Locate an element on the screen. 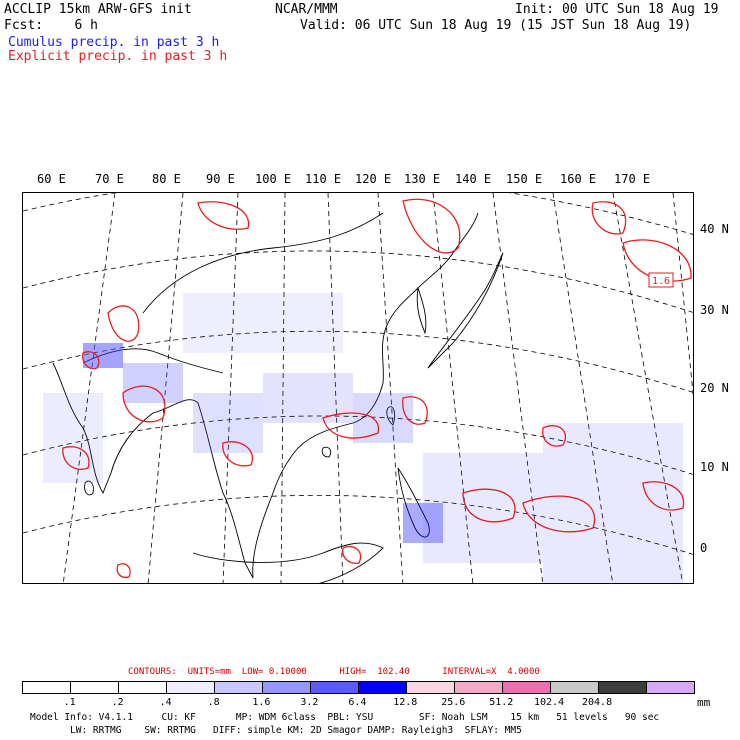 The width and height of the screenshot is (740, 740). precip-cluster-pacific-ne is located at coordinates (657, 260).